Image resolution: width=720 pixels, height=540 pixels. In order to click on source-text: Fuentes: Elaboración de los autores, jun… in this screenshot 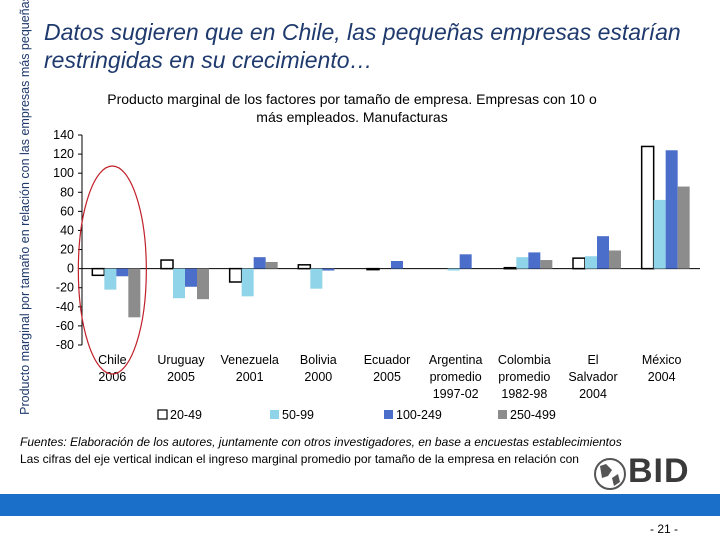, I will do `click(321, 442)`.